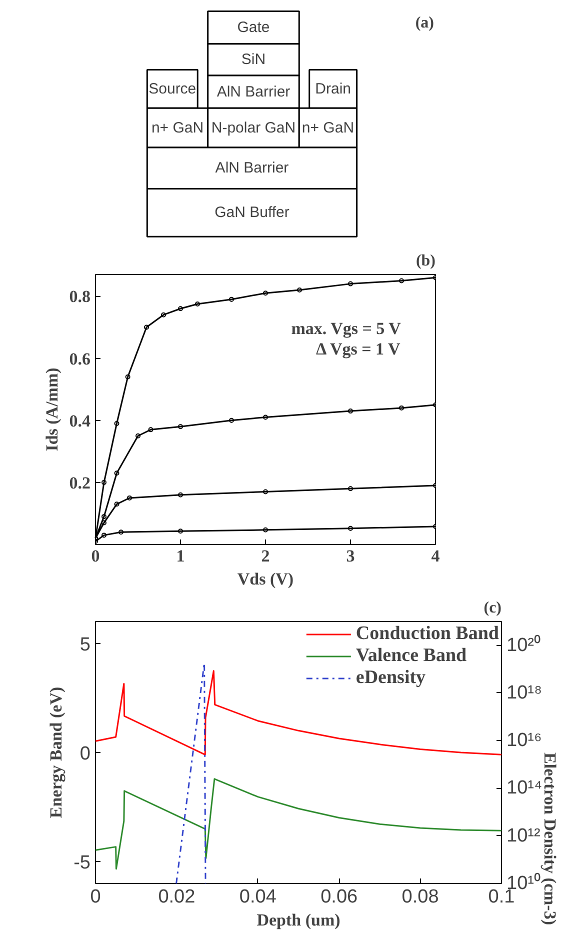 Image resolution: width=566 pixels, height=947 pixels. I want to click on y-axis-title: Energy Band (eV), so click(56, 752).